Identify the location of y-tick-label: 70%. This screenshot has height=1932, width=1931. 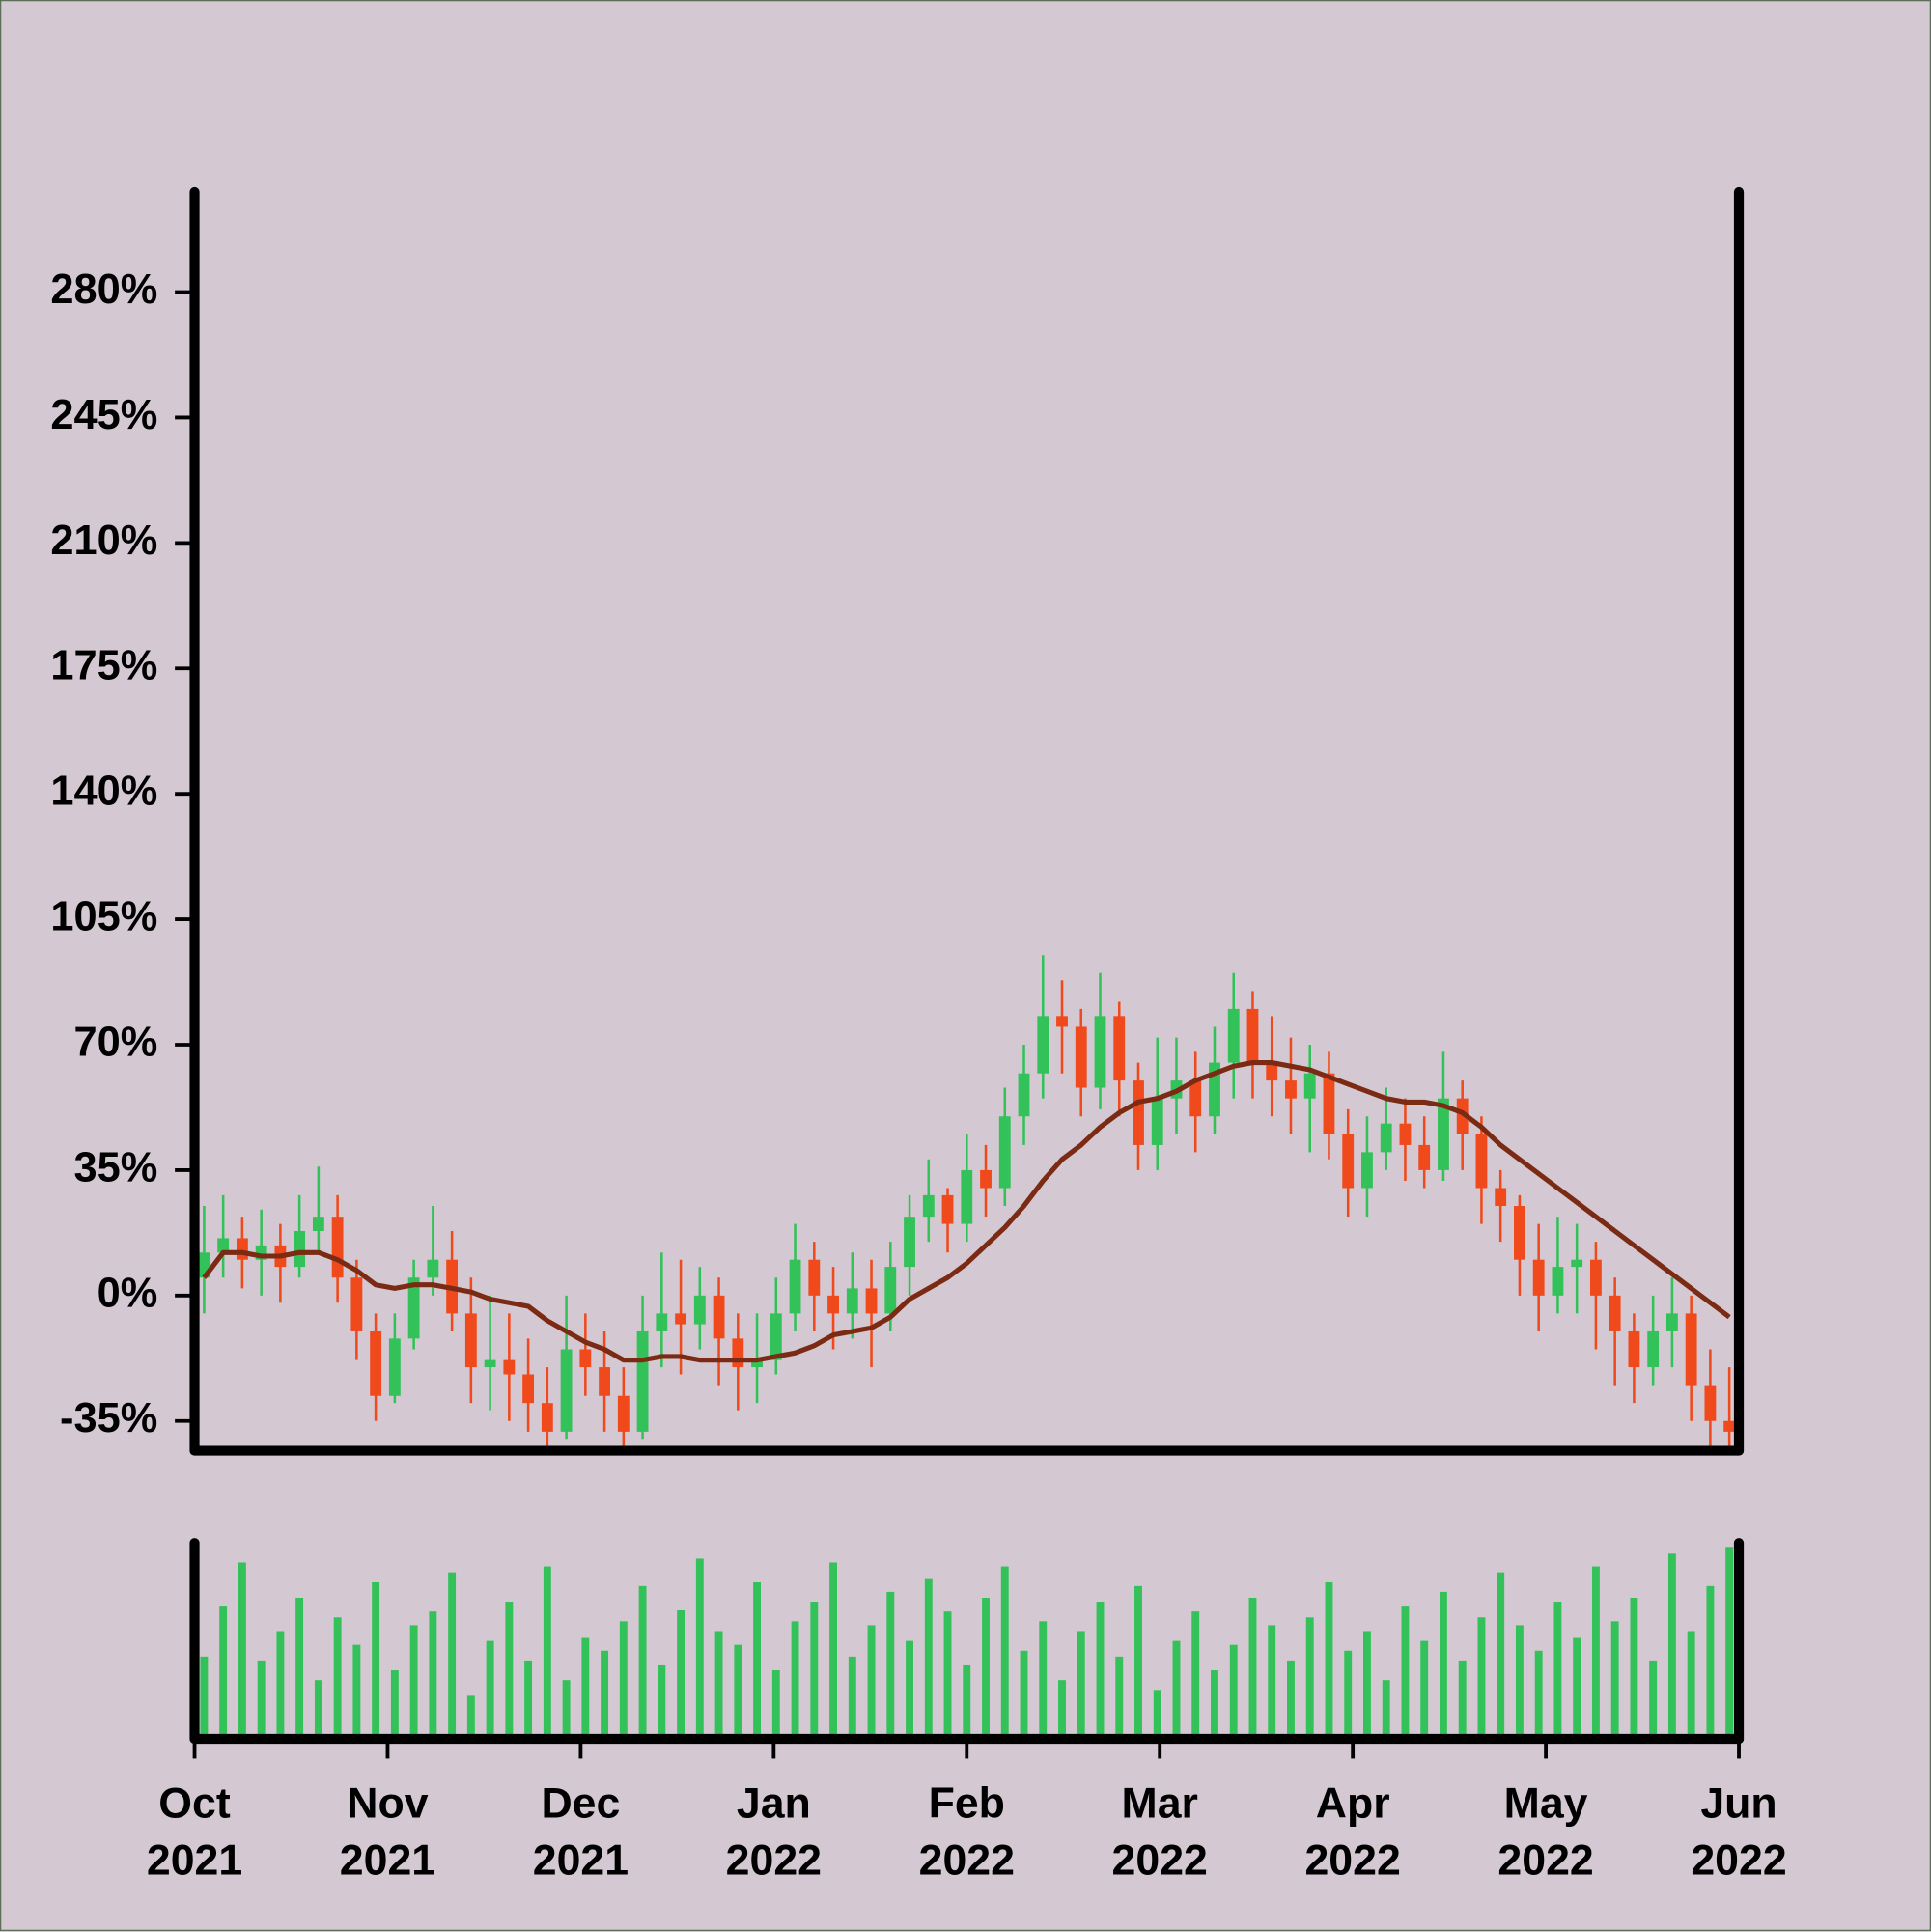
(115, 1042).